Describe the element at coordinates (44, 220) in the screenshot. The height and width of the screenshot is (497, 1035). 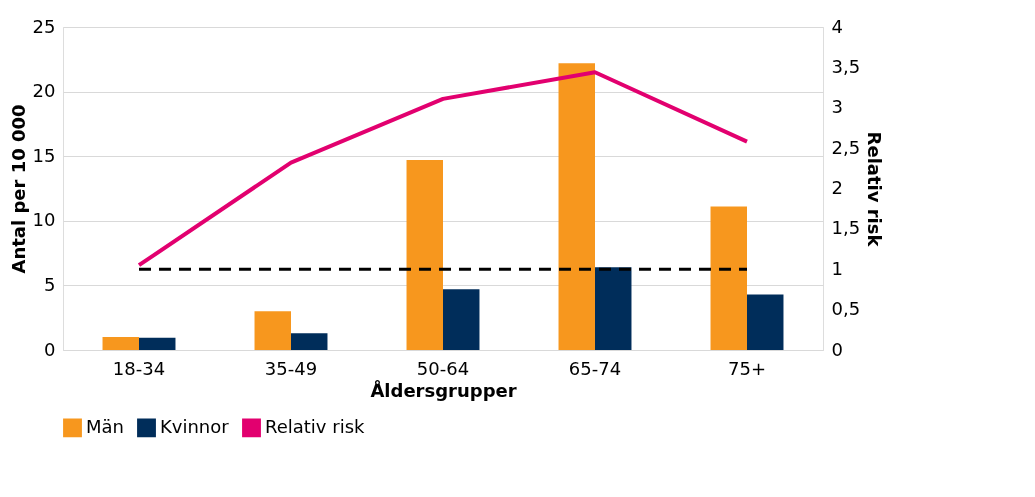
I see `y-tick-label: 10` at that location.